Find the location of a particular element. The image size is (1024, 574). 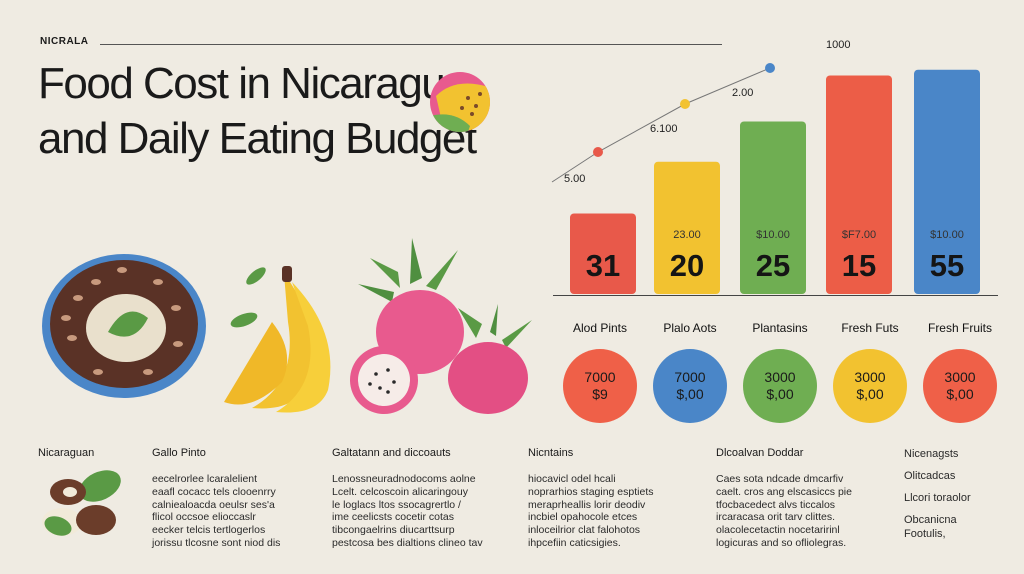

info-column-heading: Nicntains is located at coordinates (551, 453).